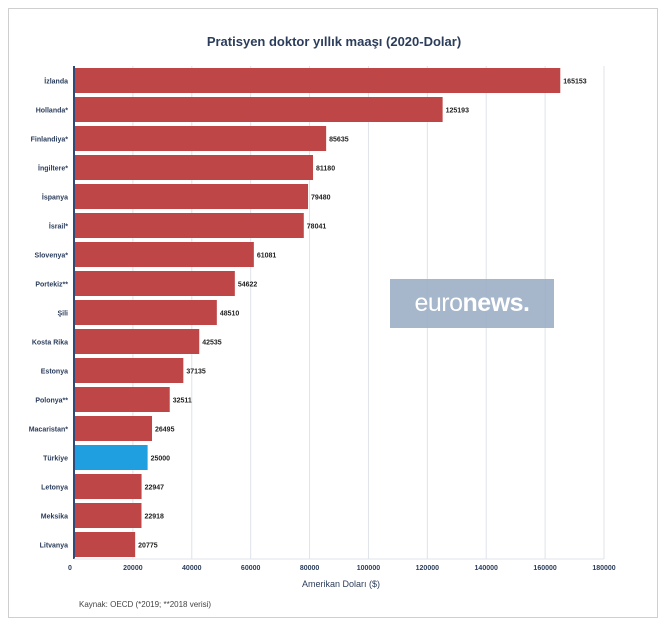 Image resolution: width=668 pixels, height=628 pixels. Describe the element at coordinates (133, 568) in the screenshot. I see `x-tick-label: 20000` at that location.